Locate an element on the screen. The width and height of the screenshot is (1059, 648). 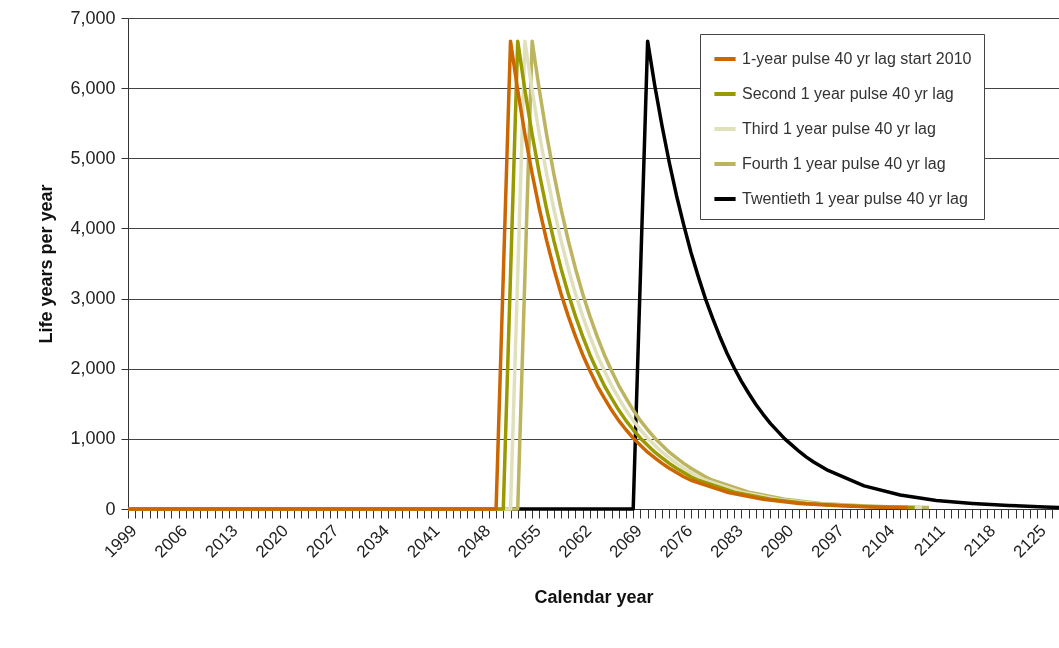
legend-label: Fourth 1 year pulse 40 yr lag is located at coordinates (844, 163).